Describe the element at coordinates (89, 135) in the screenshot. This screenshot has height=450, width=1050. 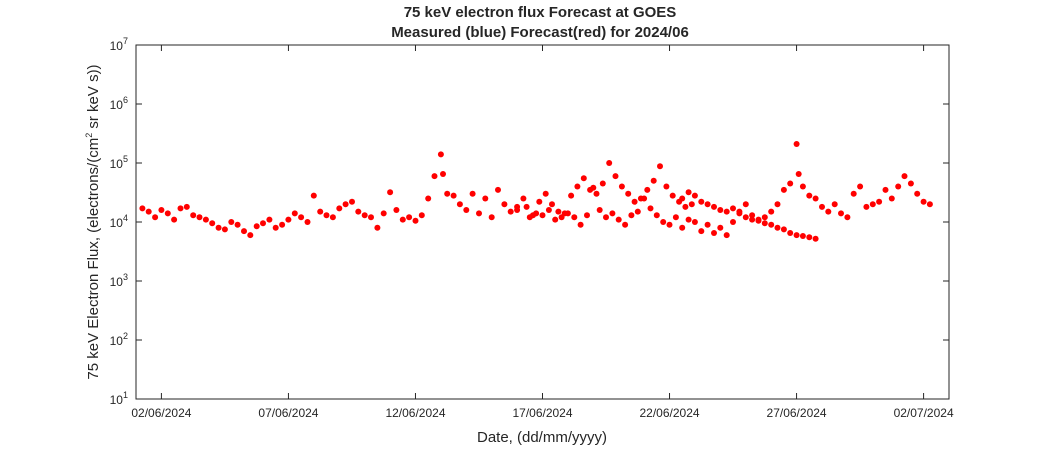
I see `y-axis-label-superscript: 2` at that location.